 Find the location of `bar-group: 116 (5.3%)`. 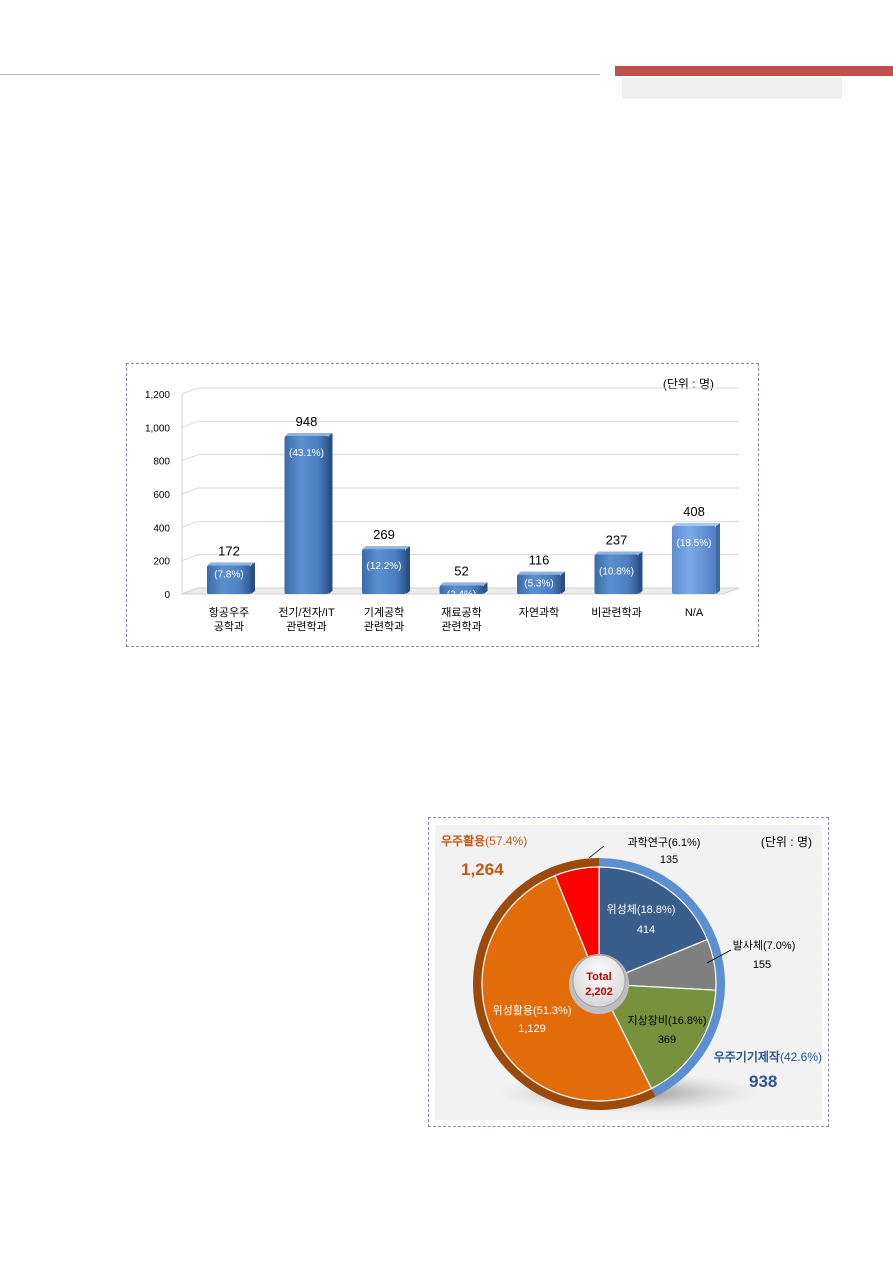

bar-group: 116 (5.3%) is located at coordinates (541, 573).